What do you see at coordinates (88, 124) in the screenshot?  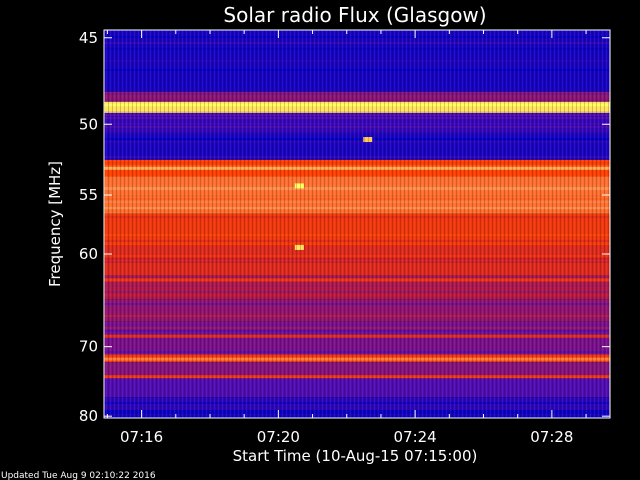 I see `y-tick-label: 50` at bounding box center [88, 124].